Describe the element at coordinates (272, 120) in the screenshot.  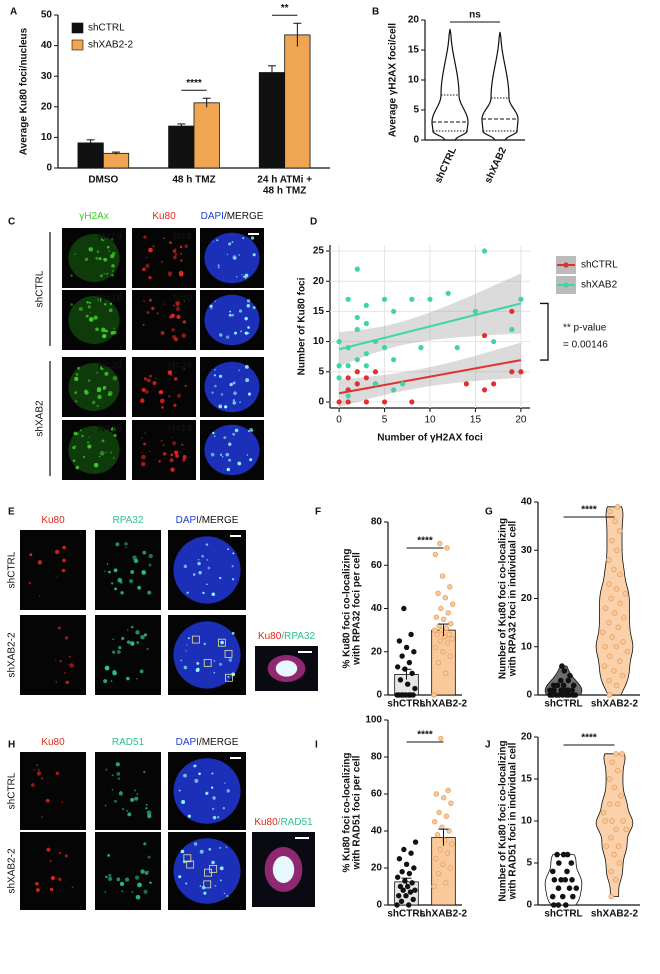
I see `bar` at that location.